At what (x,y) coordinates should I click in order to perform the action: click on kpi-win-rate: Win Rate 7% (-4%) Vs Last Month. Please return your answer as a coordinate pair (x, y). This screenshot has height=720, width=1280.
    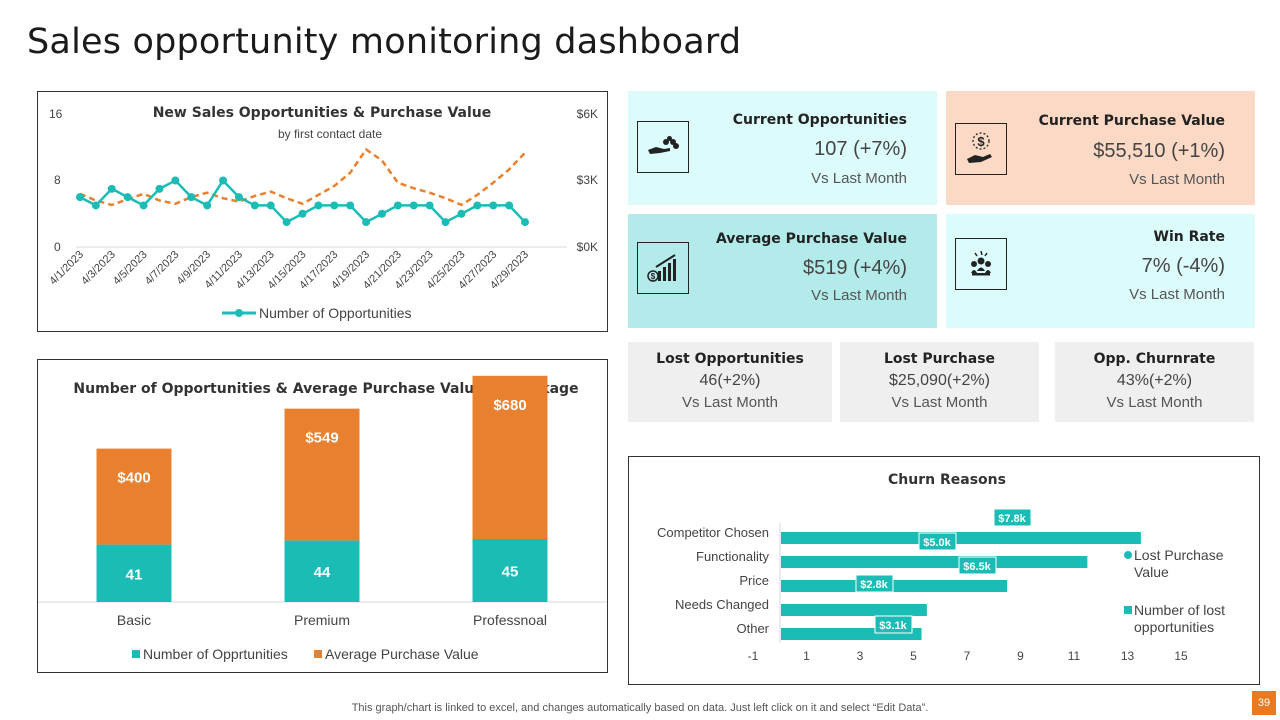
    Looking at the image, I should click on (1100, 271).